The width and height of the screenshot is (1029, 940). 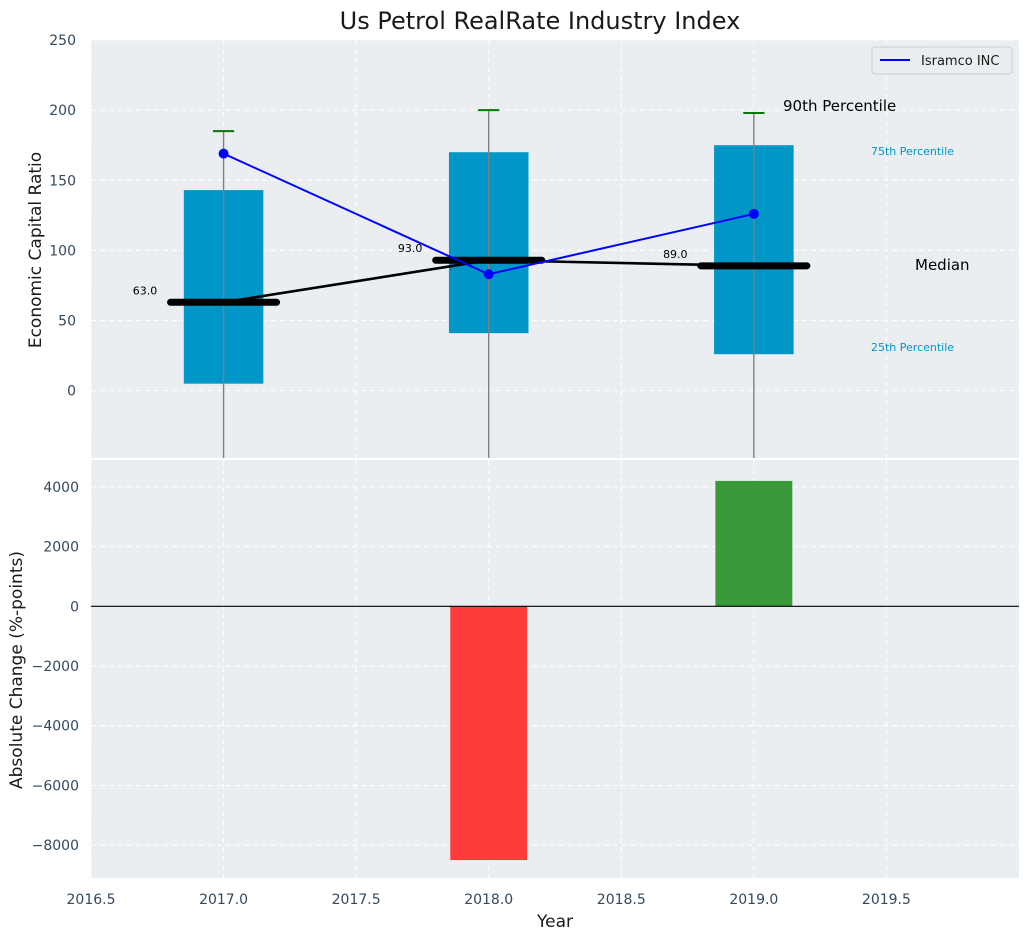 I want to click on annotation-p25: 25th Percentile, so click(x=912, y=347).